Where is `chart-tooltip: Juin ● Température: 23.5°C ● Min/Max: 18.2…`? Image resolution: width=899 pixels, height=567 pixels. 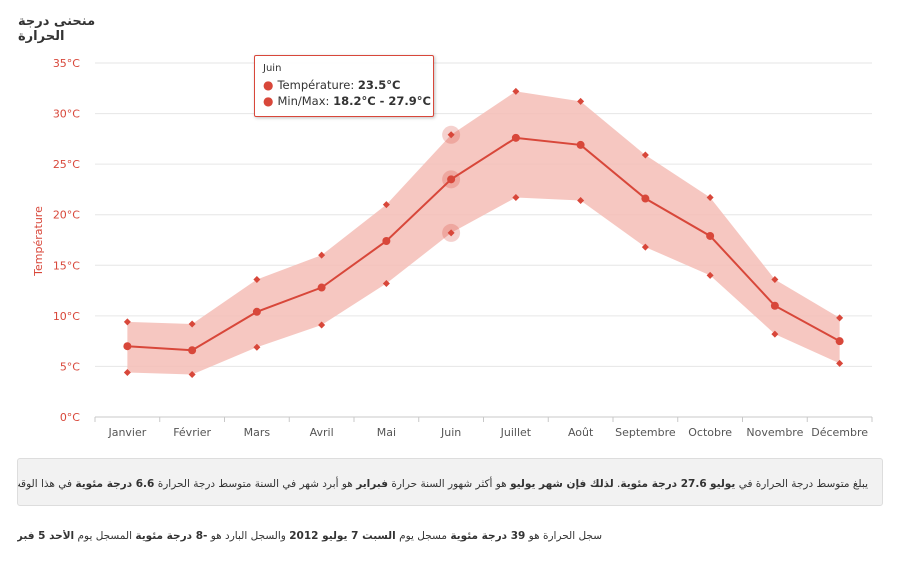
chart-tooltip: Juin ● Température: 23.5°C ● Min/Max: 18.2… is located at coordinates (344, 86).